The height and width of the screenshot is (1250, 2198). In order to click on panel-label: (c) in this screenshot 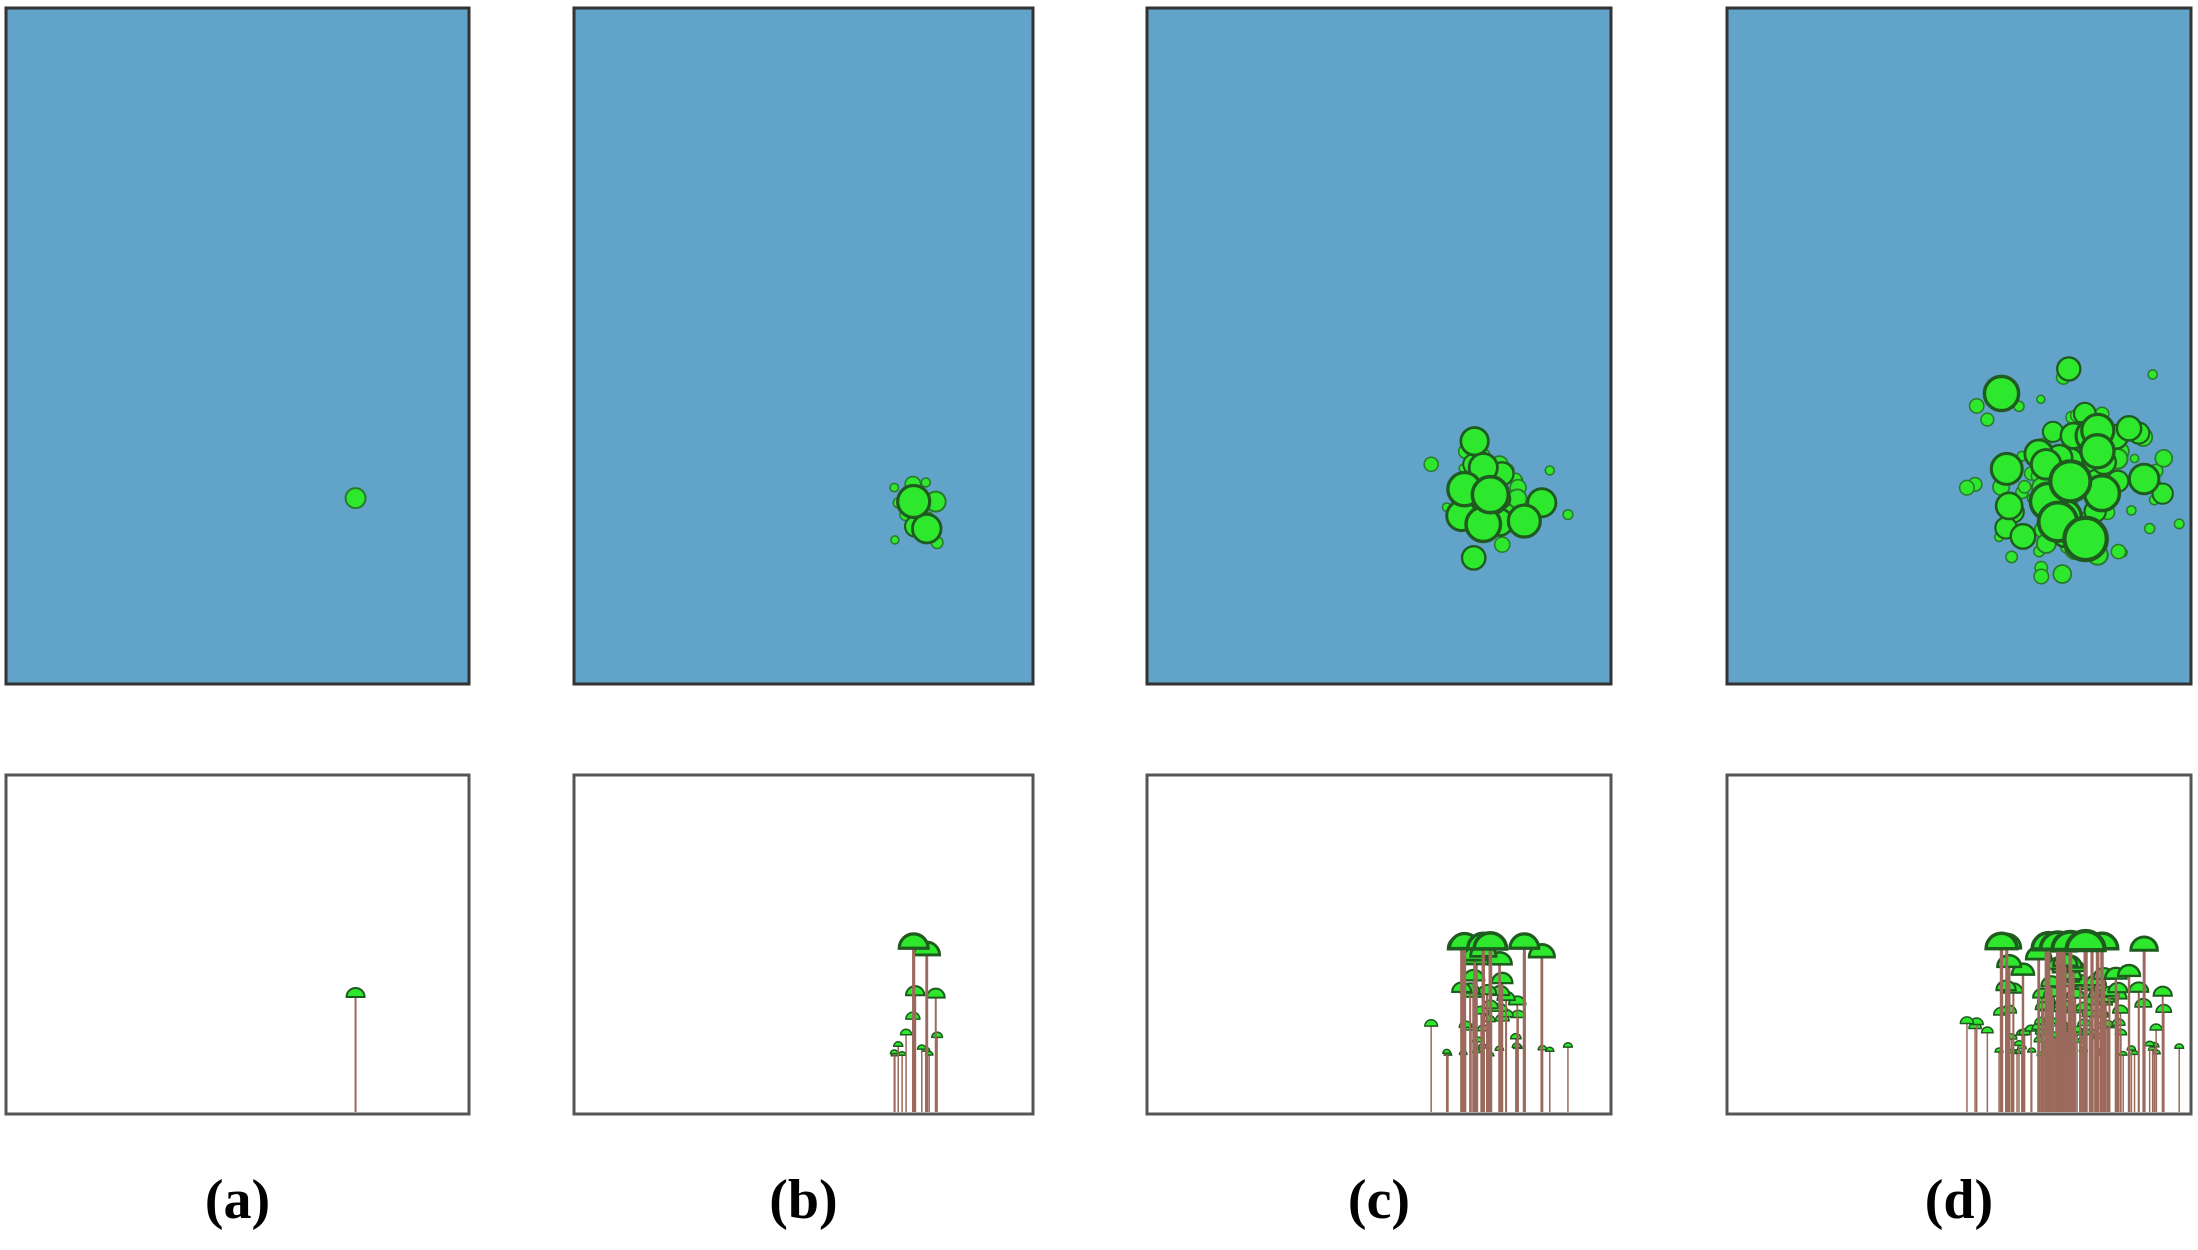, I will do `click(1379, 1200)`.